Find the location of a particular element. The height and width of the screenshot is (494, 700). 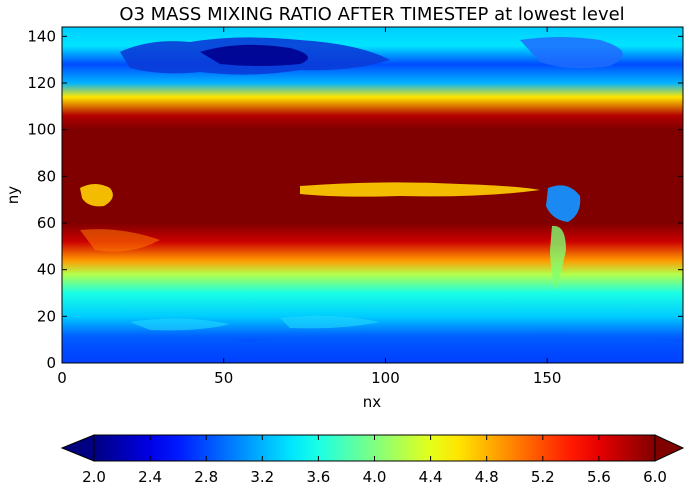

colorbar-tick-label: 5.6 is located at coordinates (599, 477).